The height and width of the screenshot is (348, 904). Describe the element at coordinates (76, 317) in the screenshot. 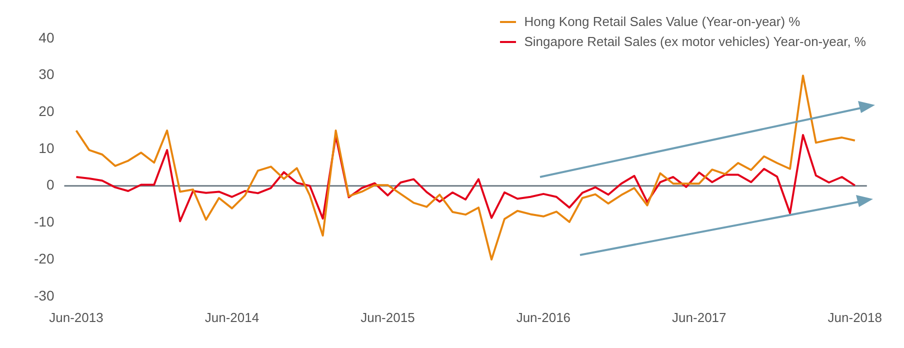

I see `x-tick-label: Jun-2013` at that location.